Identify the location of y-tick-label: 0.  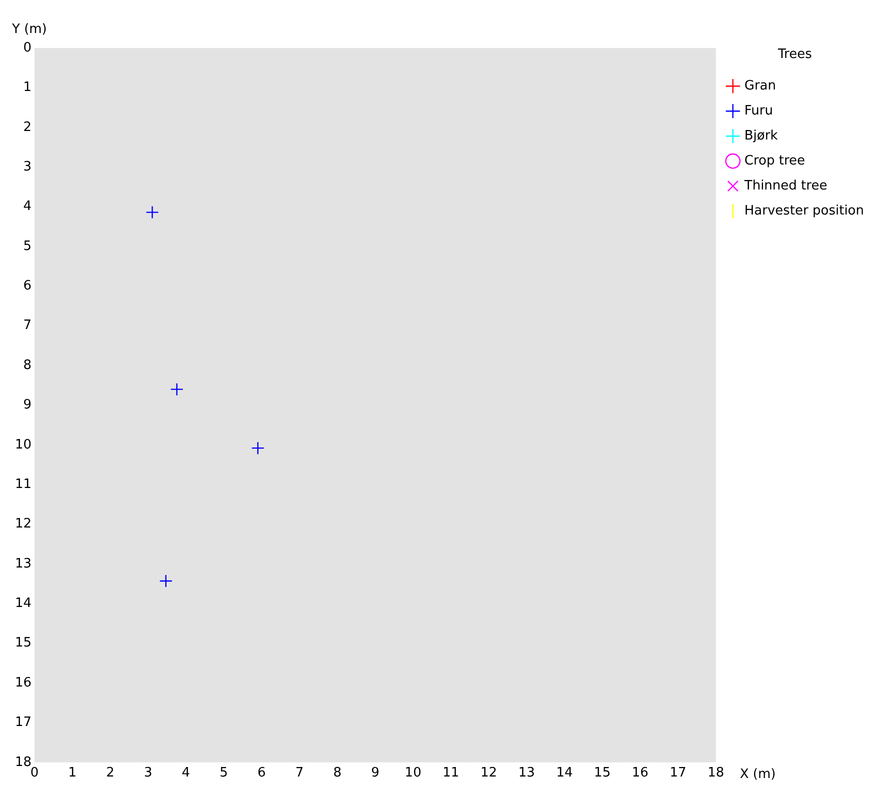
(27, 48).